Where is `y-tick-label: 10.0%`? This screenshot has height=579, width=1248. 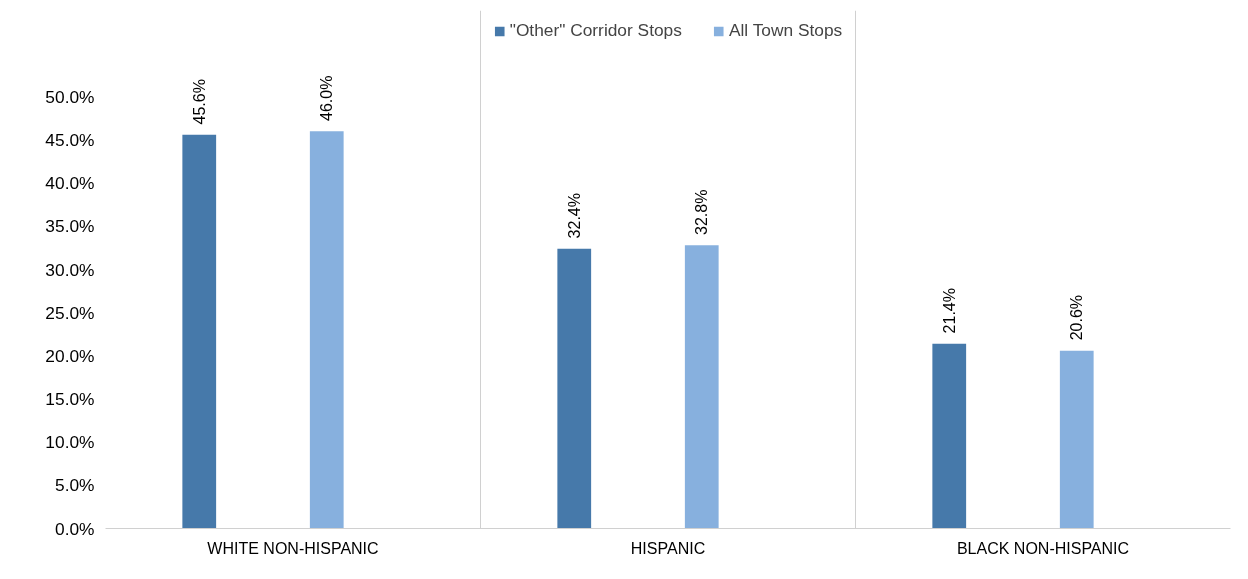
y-tick-label: 10.0% is located at coordinates (70, 442).